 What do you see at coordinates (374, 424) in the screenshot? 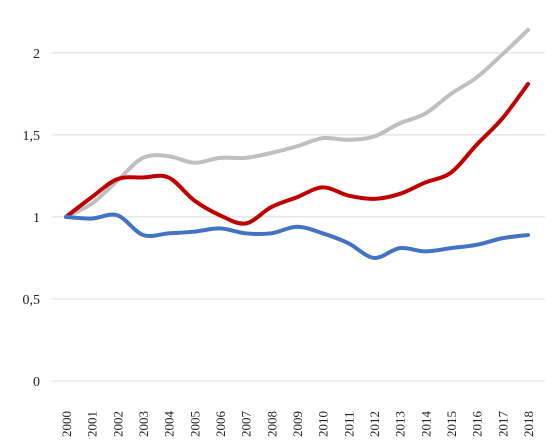
I see `x-tick-label: 2012` at bounding box center [374, 424].